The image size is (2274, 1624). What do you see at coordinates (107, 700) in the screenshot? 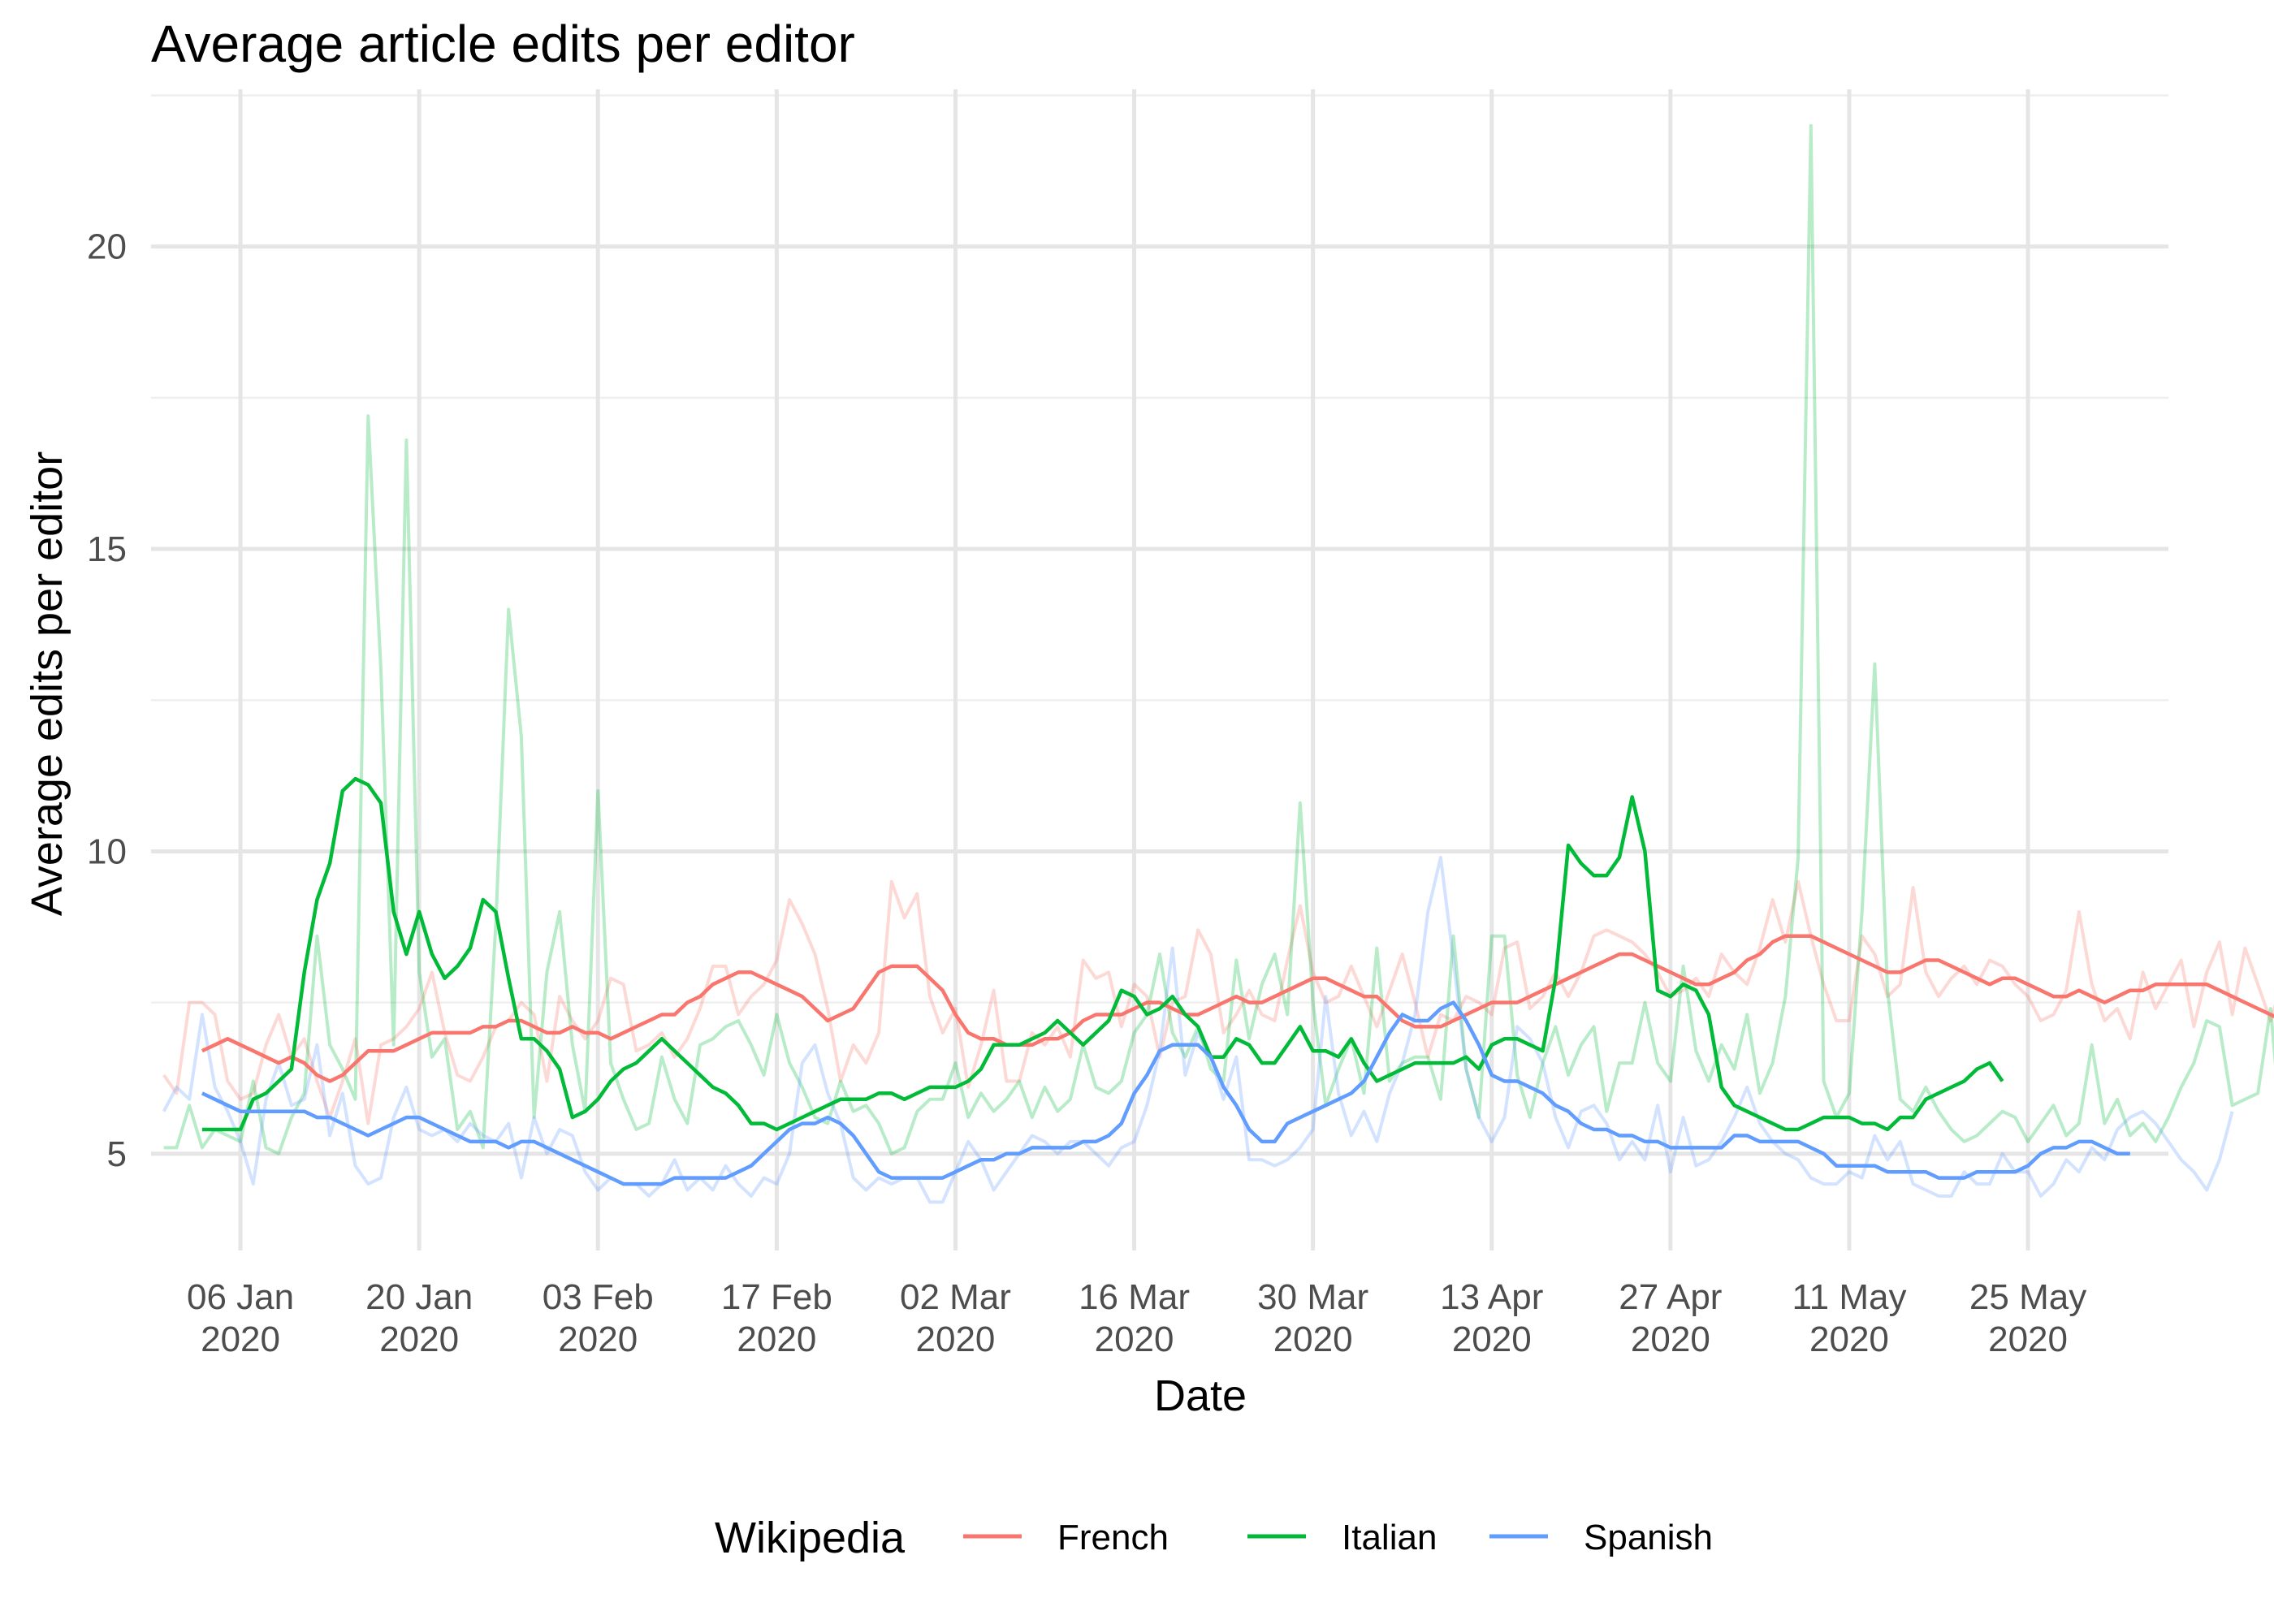
I see `y-axis-ticks: 5 10 15 20` at bounding box center [107, 700].